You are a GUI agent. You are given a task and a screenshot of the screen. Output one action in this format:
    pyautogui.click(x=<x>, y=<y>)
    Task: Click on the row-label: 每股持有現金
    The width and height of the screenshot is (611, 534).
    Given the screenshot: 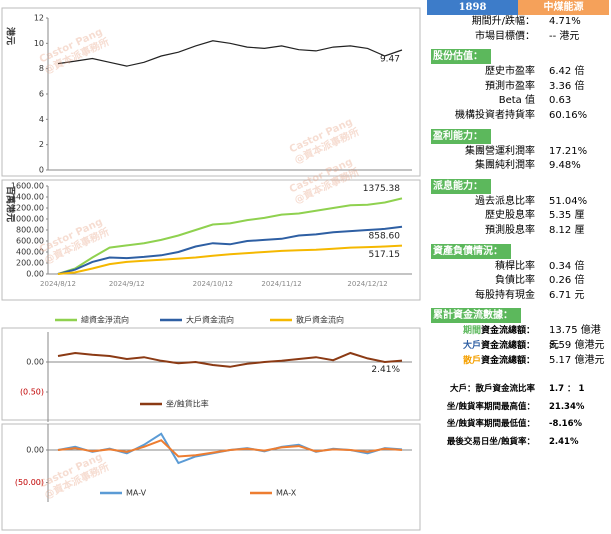 What is the action you would take?
    pyautogui.click(x=488, y=296)
    